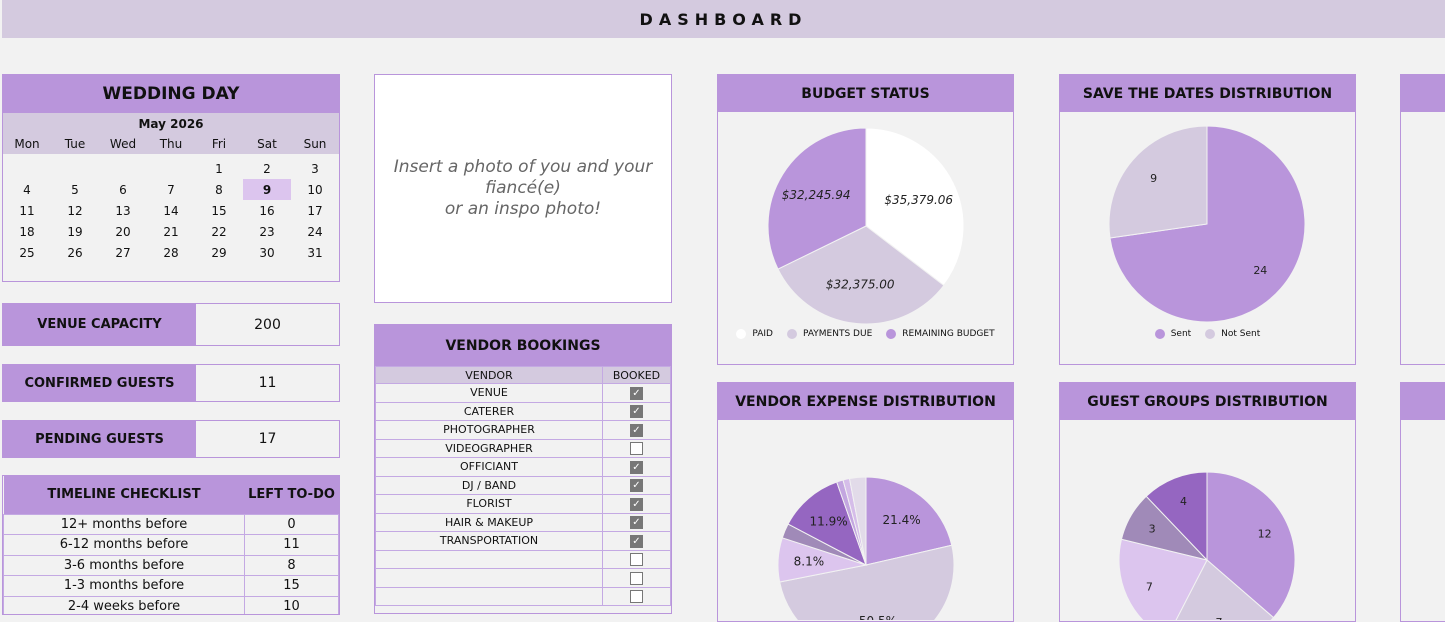 The height and width of the screenshot is (622, 1445). Describe the element at coordinates (523, 485) in the screenshot. I see `vendor-row: DJ / BAND ✓` at that location.